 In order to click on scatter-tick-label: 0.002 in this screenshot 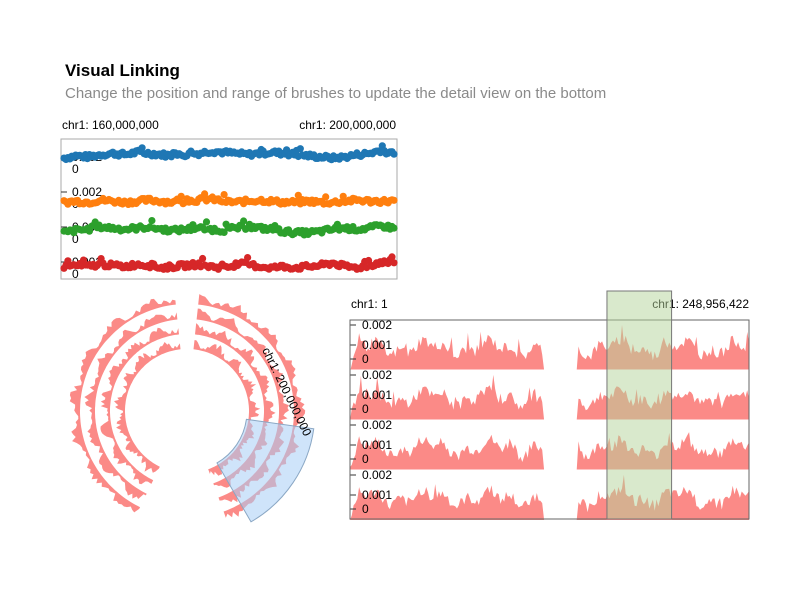, I will do `click(87, 192)`.